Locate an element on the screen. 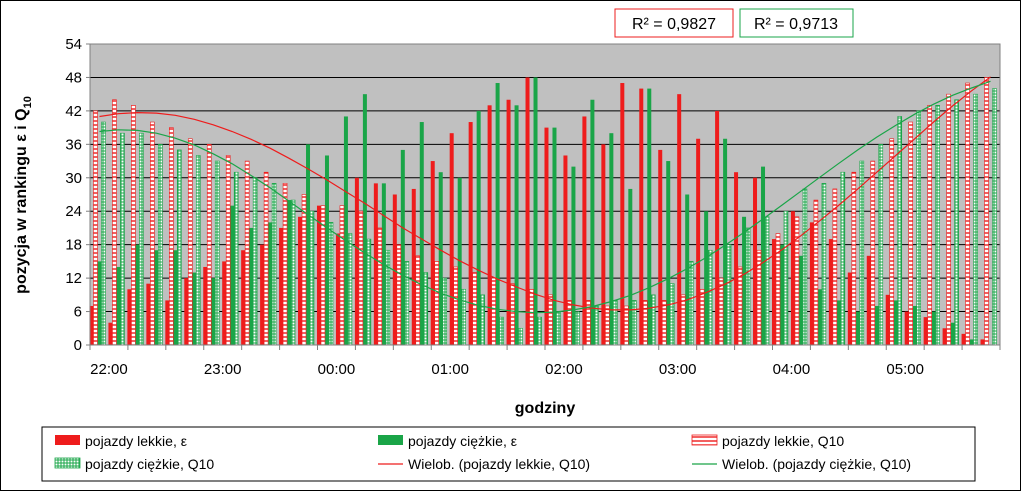  r2-green-label: R² = 0,9713 is located at coordinates (796, 24).